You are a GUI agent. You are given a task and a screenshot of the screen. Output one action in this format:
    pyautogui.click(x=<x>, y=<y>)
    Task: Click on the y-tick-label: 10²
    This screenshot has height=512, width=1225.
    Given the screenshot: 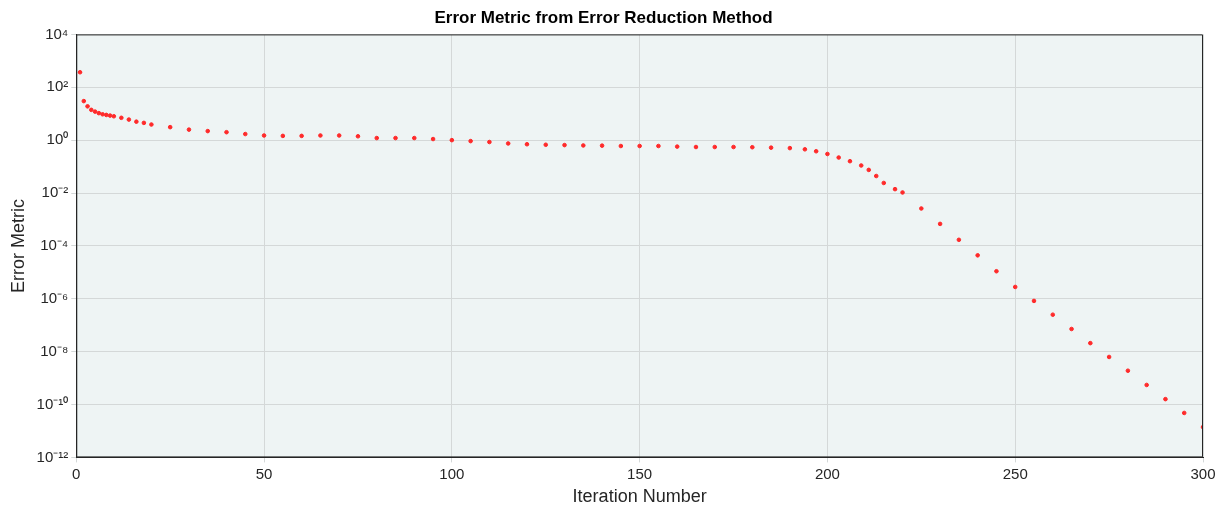 What is the action you would take?
    pyautogui.click(x=57, y=86)
    